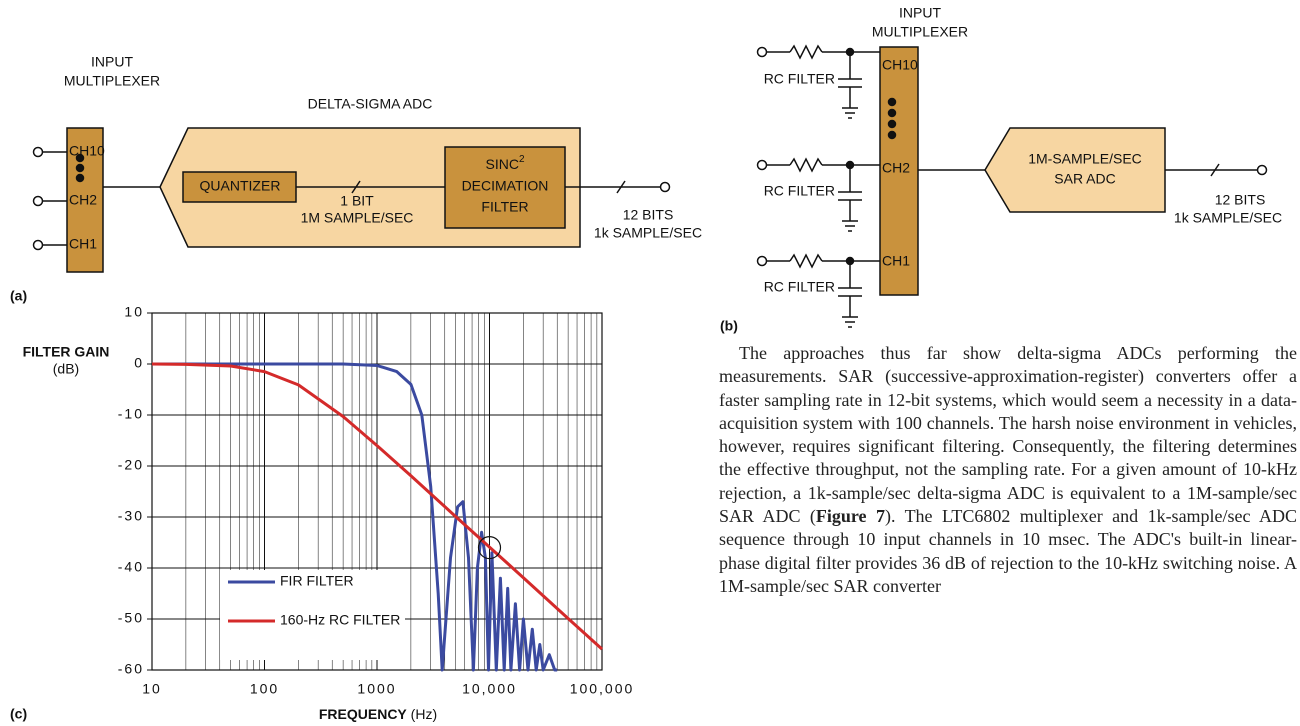 Image resolution: width=1300 pixels, height=726 pixels. I want to click on label: SINC2, so click(504, 163).